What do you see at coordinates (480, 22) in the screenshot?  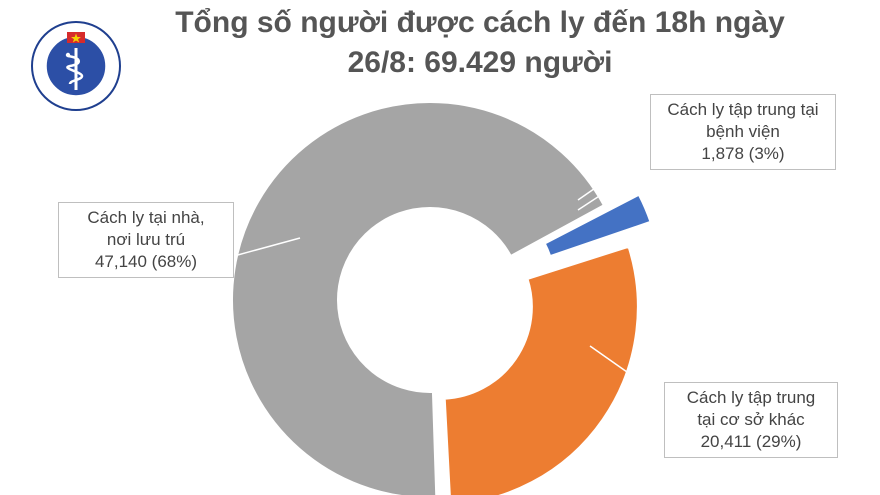 I see `chart-title-line-1: Tổng số người được cách ly đến 18h ngày` at bounding box center [480, 22].